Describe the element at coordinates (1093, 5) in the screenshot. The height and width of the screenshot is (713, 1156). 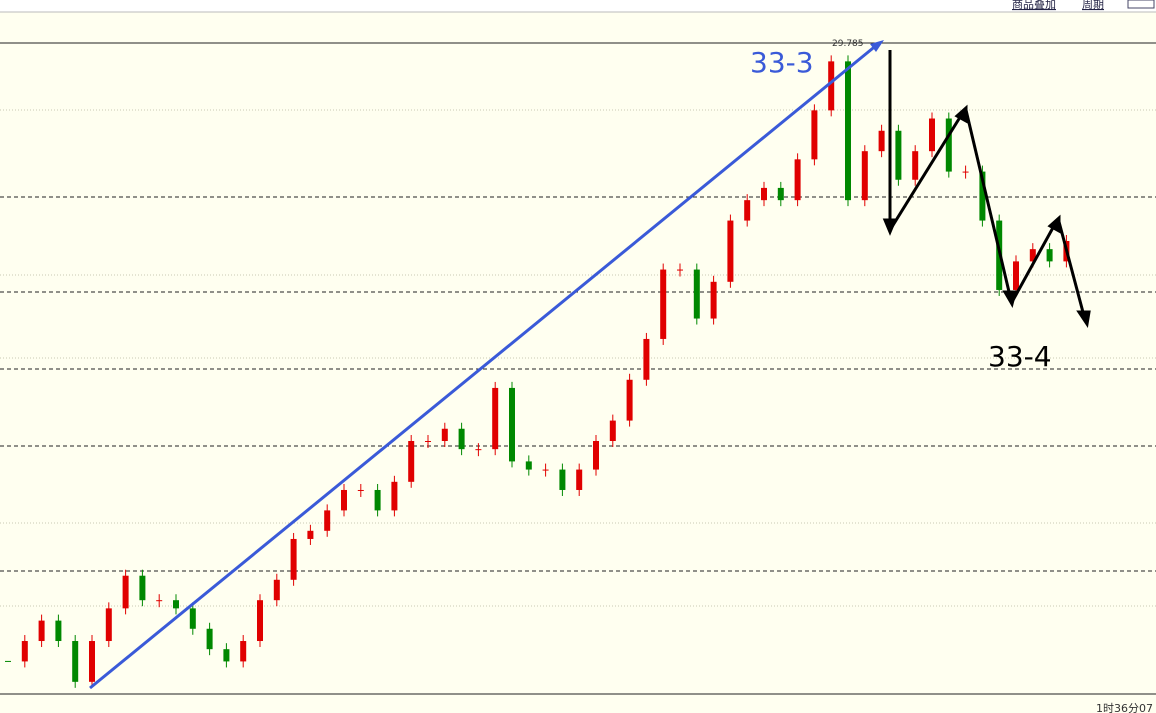
I see `toolbar-item: 周期` at that location.